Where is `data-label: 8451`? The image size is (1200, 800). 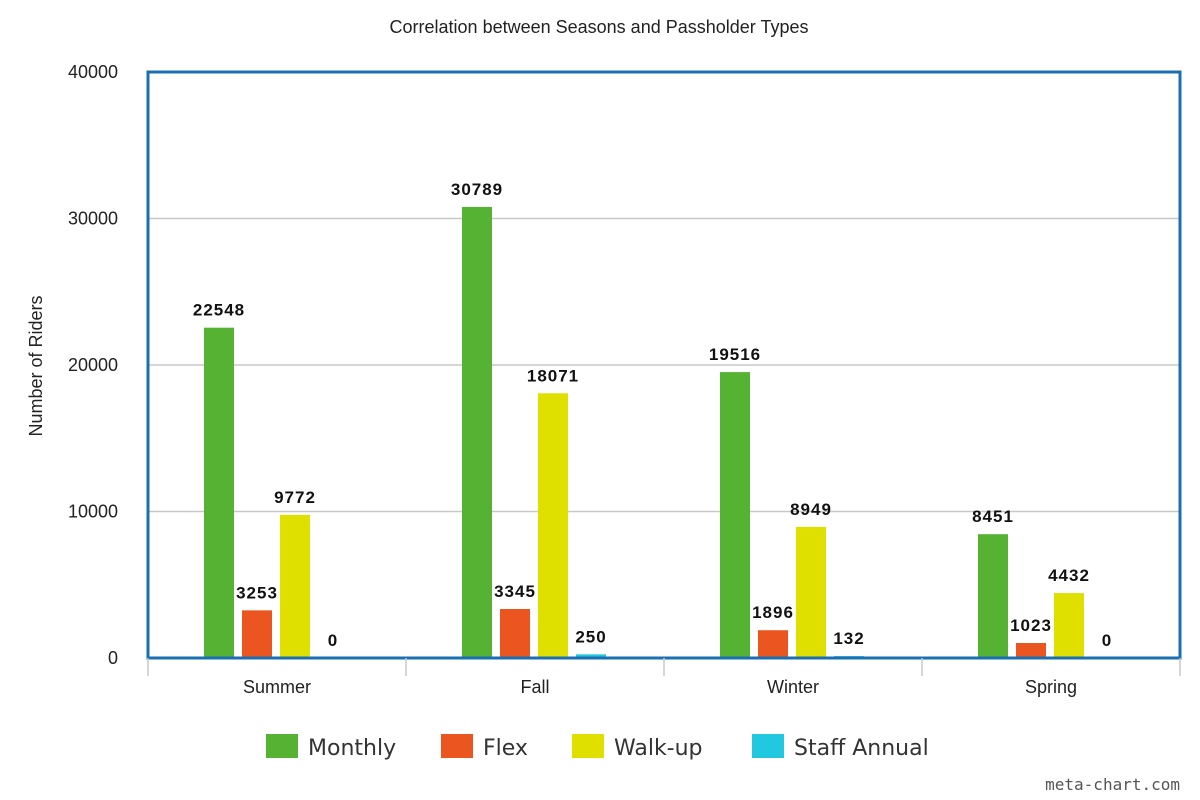
data-label: 8451 is located at coordinates (993, 516).